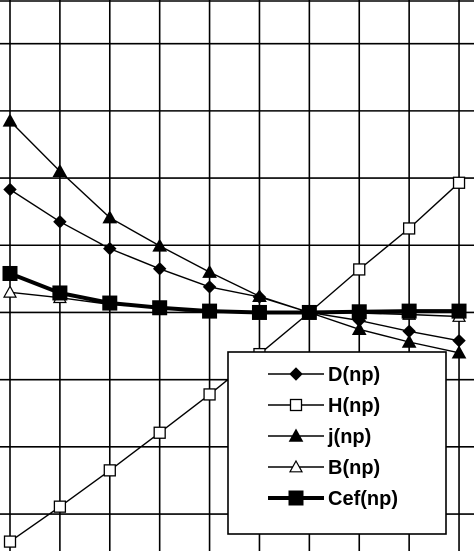 This screenshot has width=474, height=551. I want to click on legend-label: H(np), so click(354, 406).